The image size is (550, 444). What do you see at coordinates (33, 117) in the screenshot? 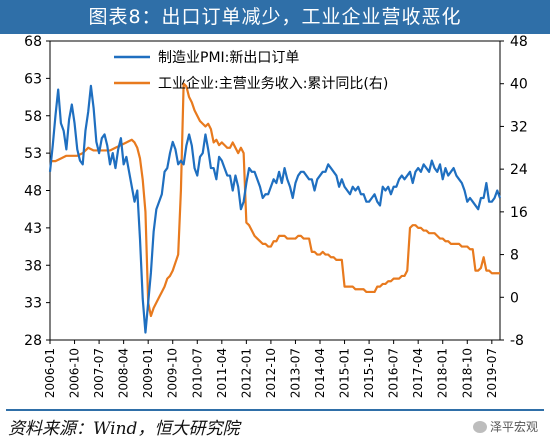
I see `y-left-tick-label: 58` at bounding box center [33, 117].